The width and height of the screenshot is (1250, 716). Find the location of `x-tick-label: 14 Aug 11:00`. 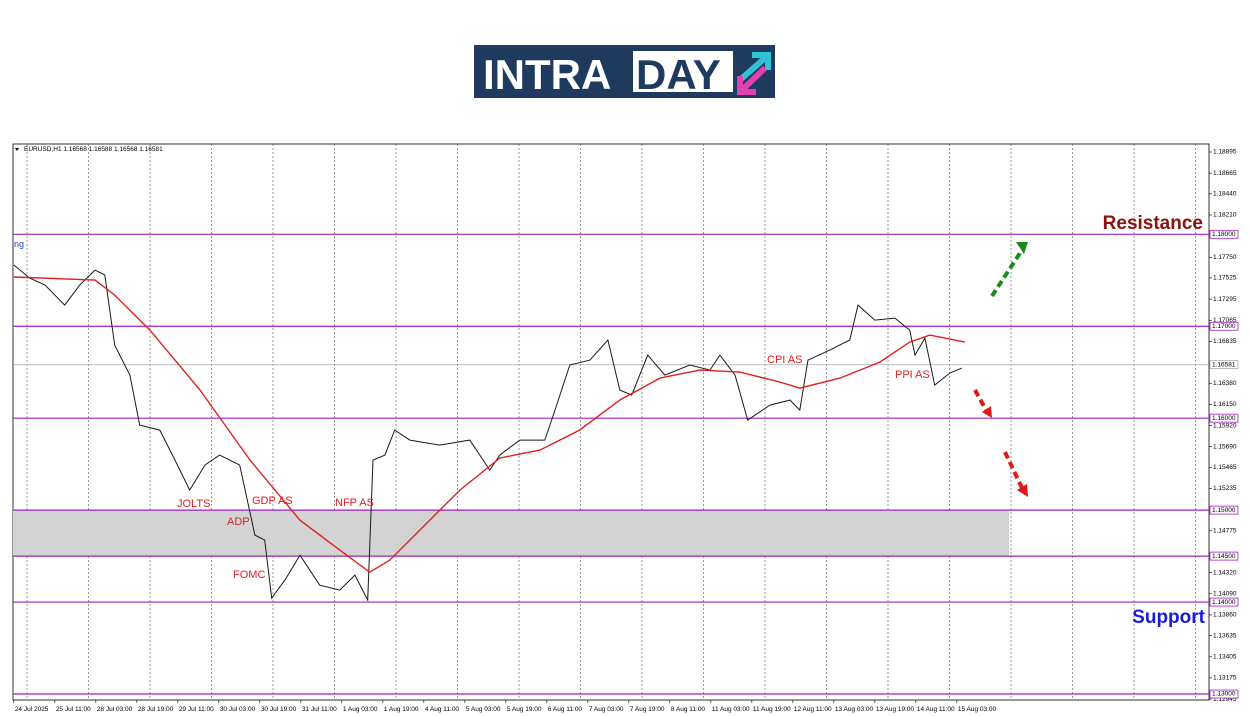

x-tick-label: 14 Aug 11:00 is located at coordinates (936, 709).